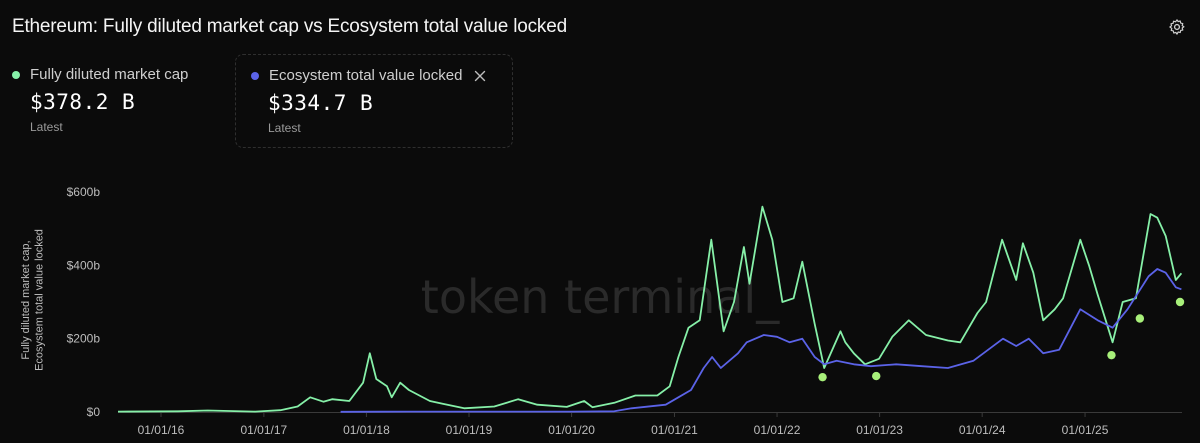  What do you see at coordinates (600, 297) in the screenshot?
I see `watermark: token terminal_` at bounding box center [600, 297].